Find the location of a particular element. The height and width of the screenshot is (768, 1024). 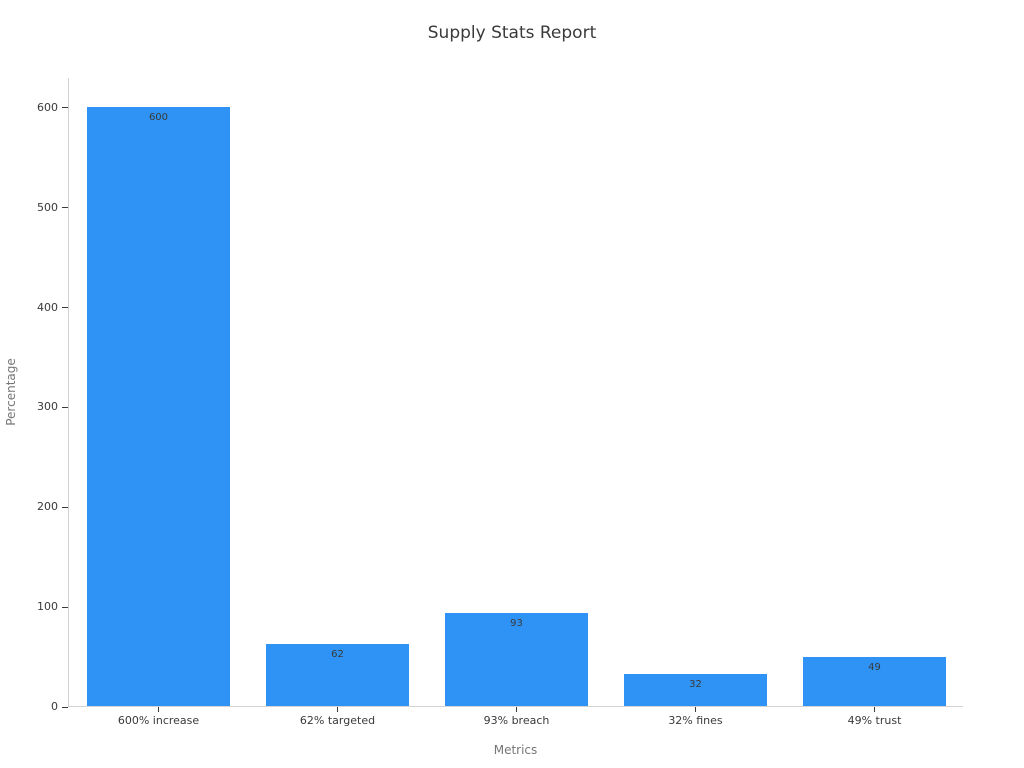

x-axis-label: Metrics is located at coordinates (515, 750).